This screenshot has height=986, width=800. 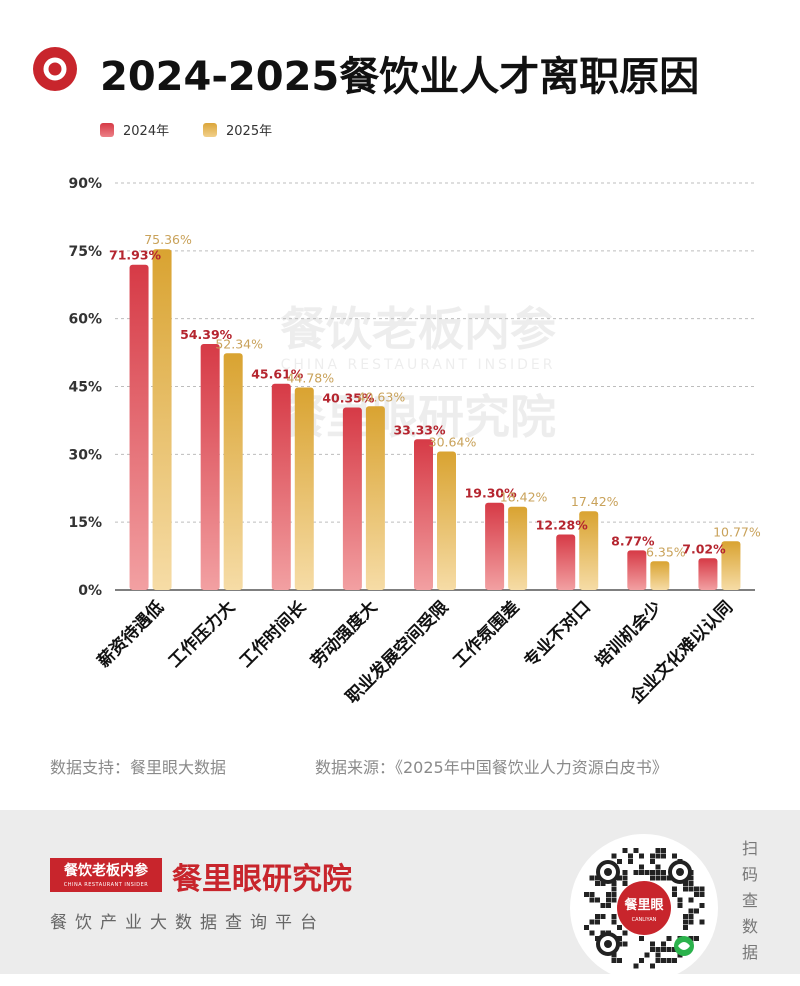 What do you see at coordinates (168, 239) in the screenshot?
I see `data-label-2025: 75.36%` at bounding box center [168, 239].